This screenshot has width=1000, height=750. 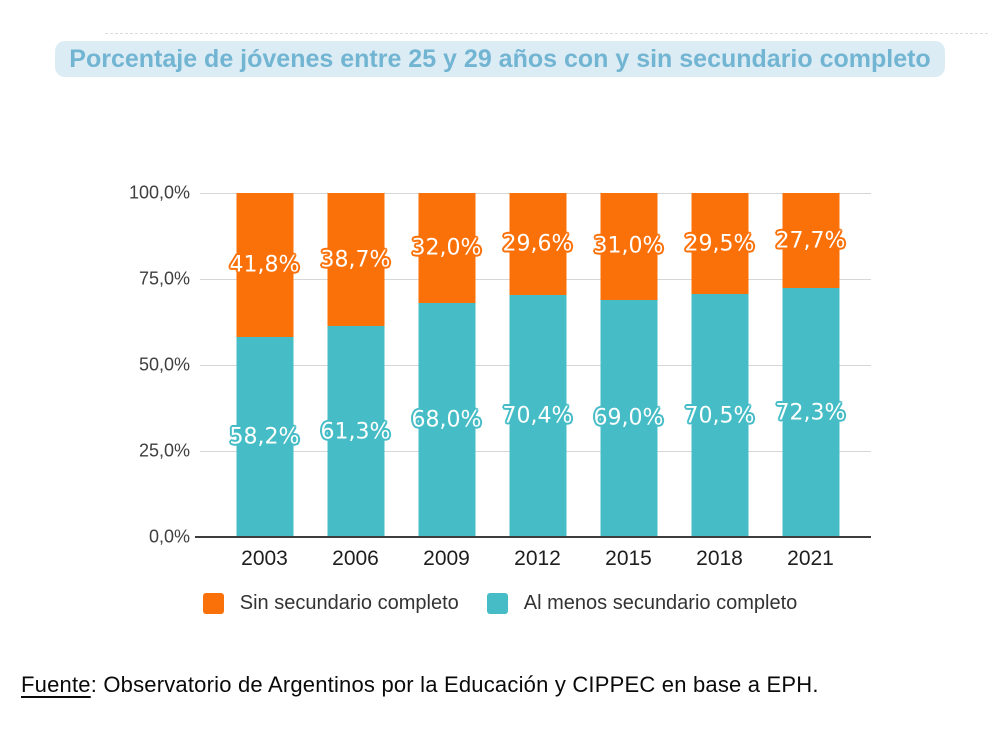 What do you see at coordinates (533, 537) in the screenshot?
I see `x-axis-line` at bounding box center [533, 537].